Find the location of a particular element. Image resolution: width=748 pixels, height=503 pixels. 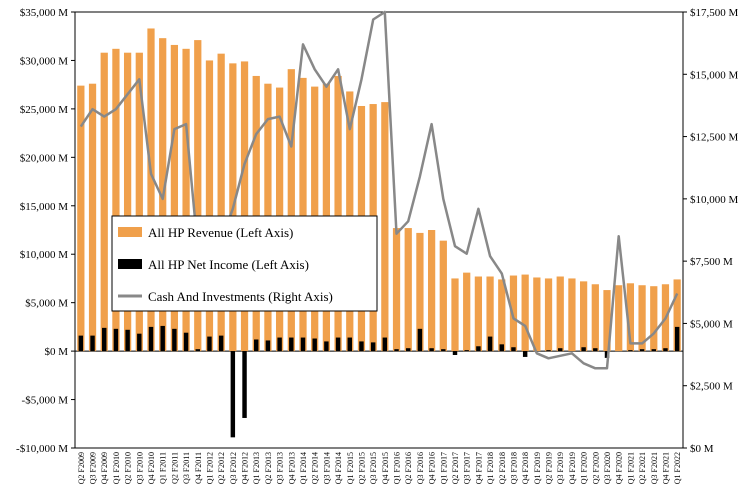

left-tick-label: $35,000 M is located at coordinates (44, 13).